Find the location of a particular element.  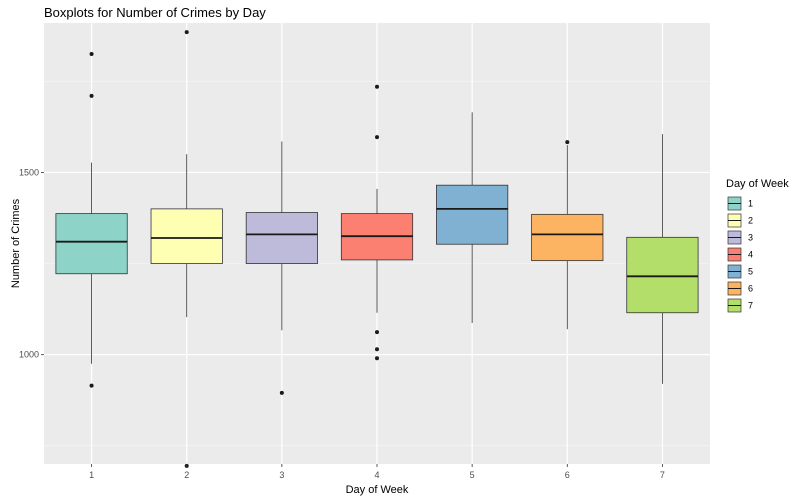

x-tick-label: 3 is located at coordinates (281, 475).